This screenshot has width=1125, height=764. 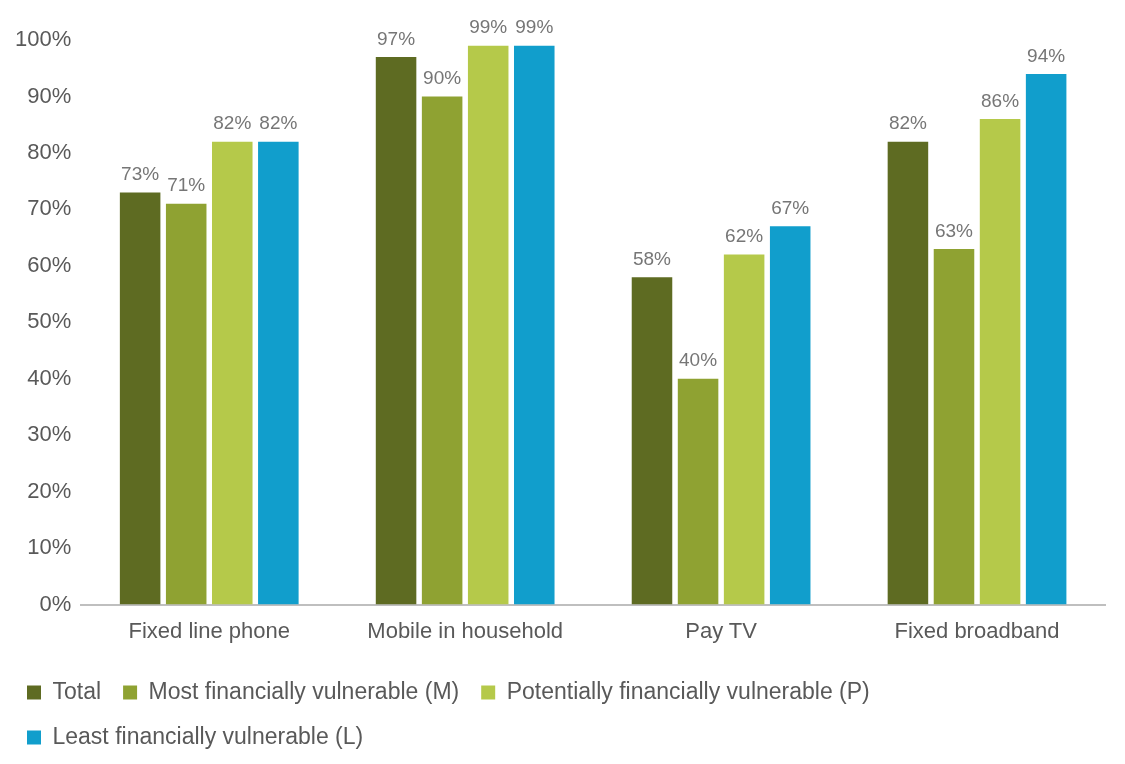 What do you see at coordinates (977, 630) in the screenshot?
I see `x-tick-label: Fixed broadband` at bounding box center [977, 630].